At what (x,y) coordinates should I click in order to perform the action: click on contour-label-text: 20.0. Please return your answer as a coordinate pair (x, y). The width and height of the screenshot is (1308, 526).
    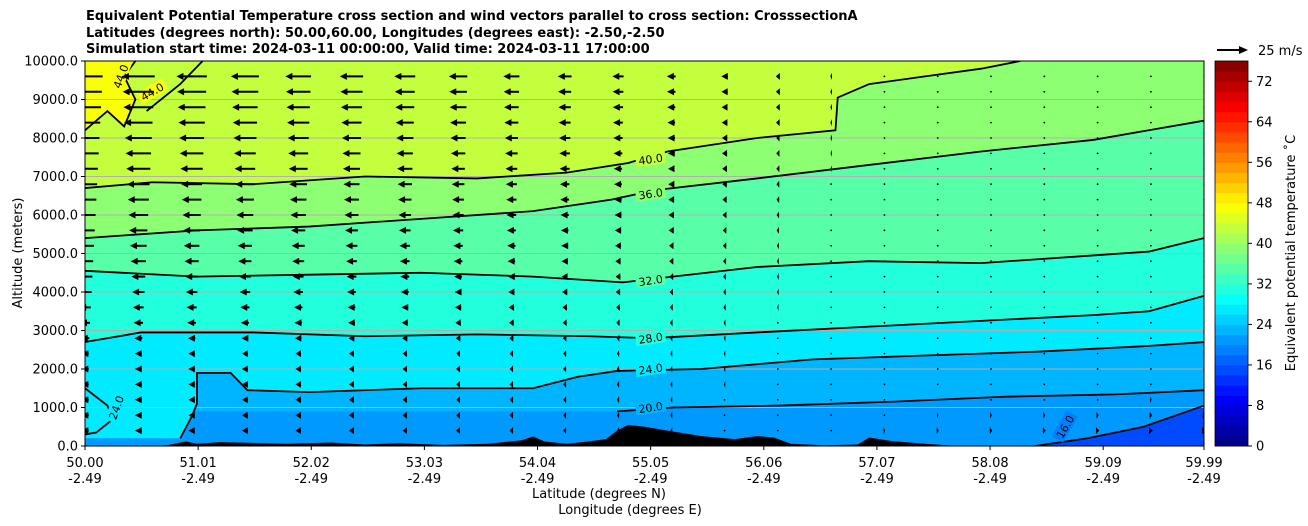
    Looking at the image, I should click on (651, 408).